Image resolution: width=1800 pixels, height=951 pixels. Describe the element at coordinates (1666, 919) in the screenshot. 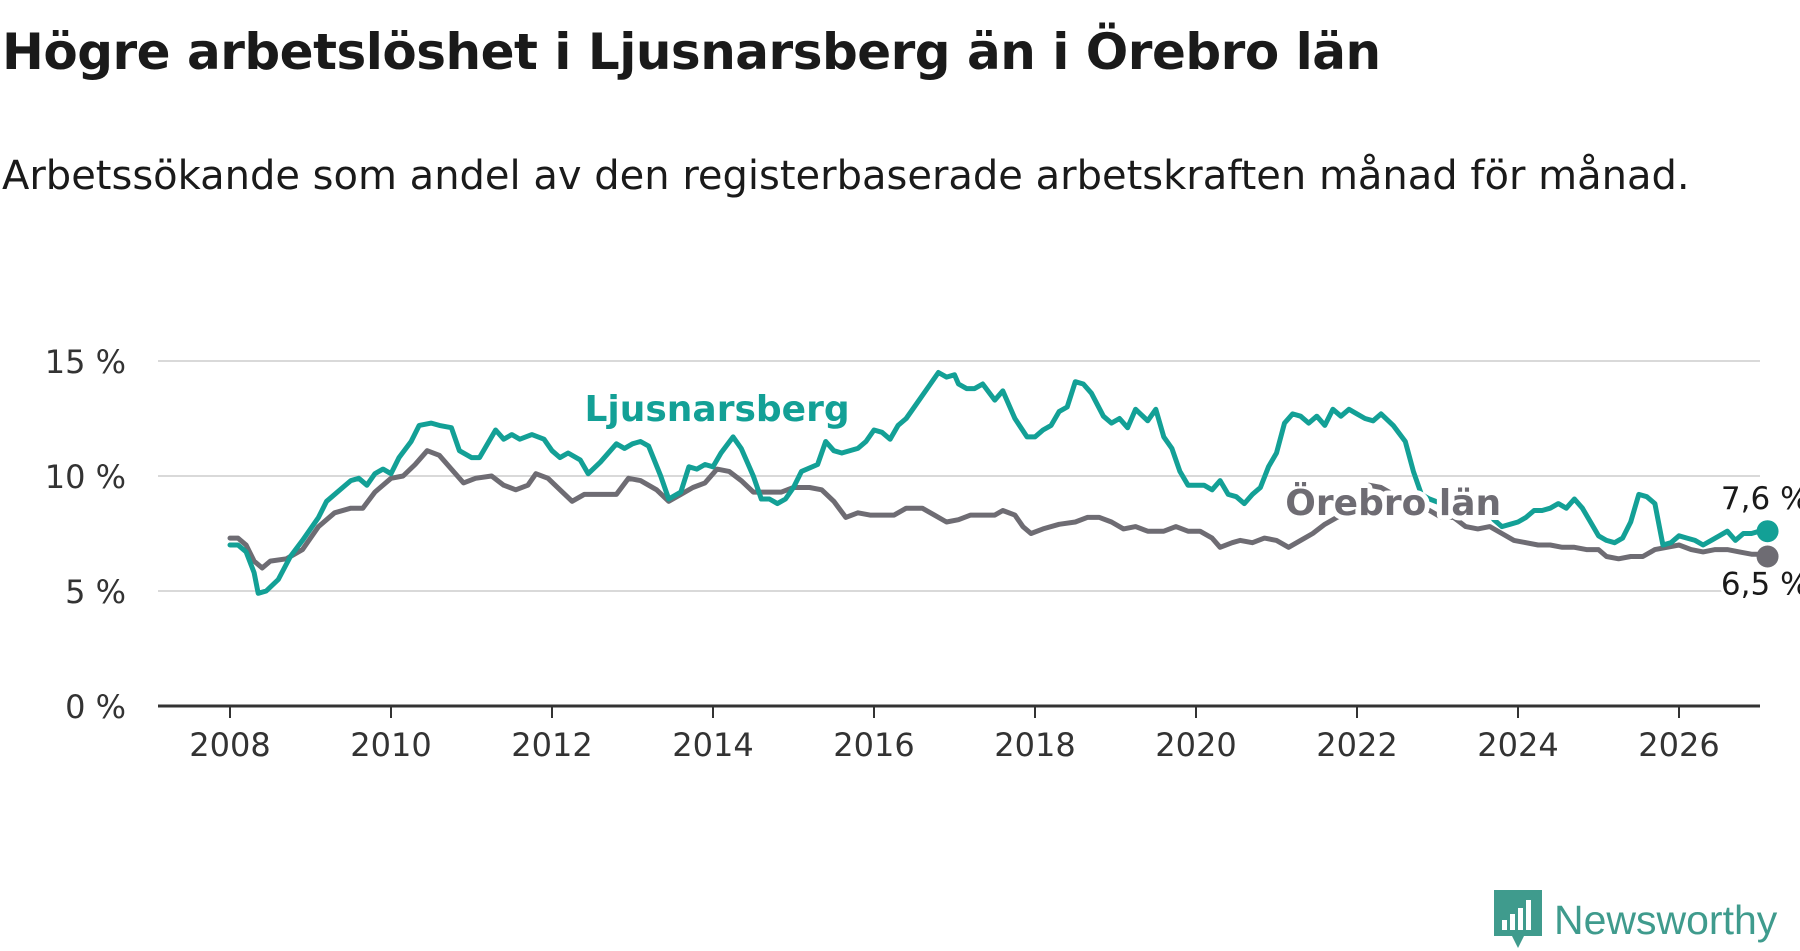

I see `logo-text: Newsworthy` at that location.